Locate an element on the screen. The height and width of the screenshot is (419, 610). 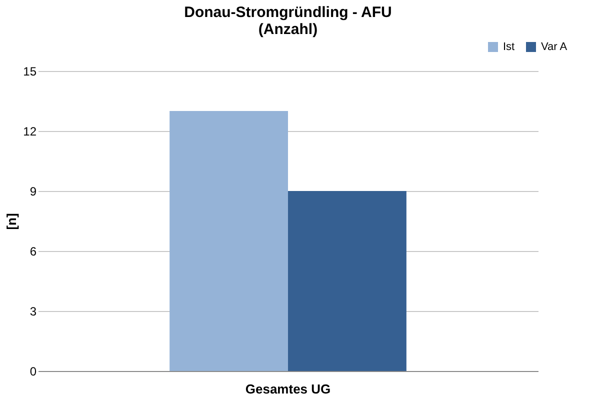
y-tick-label: 15 is located at coordinates (30, 71).